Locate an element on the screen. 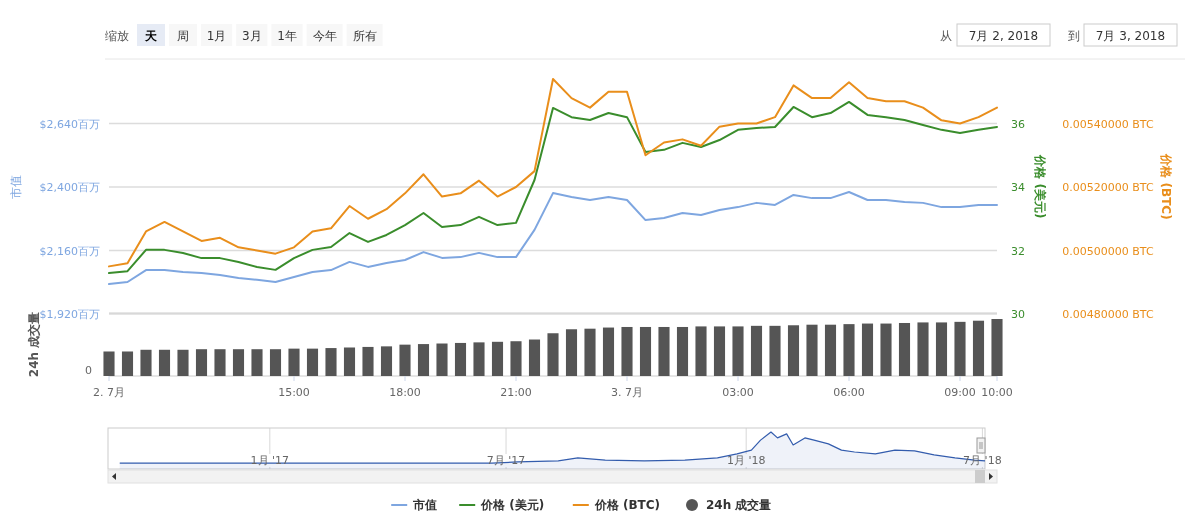 This screenshot has width=1185, height=519. legend-label: 市值 is located at coordinates (425, 505).